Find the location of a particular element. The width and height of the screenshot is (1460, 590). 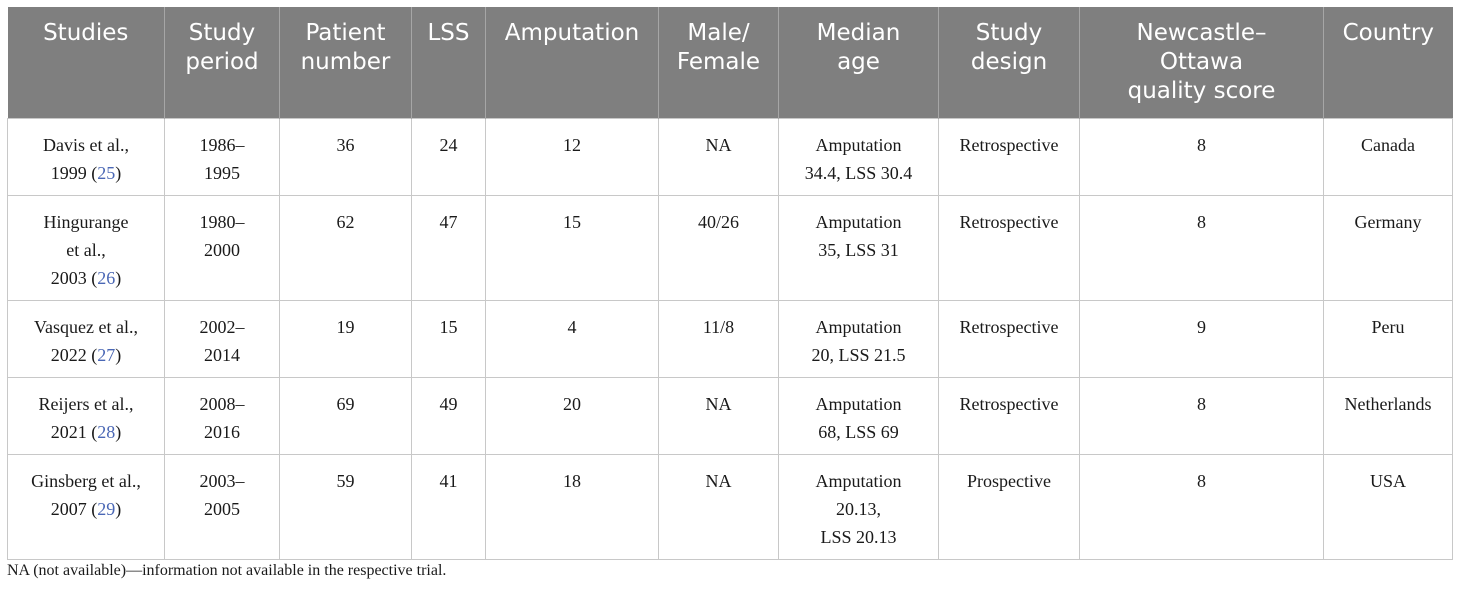

study-cell: Davis et al., 1999 (25) is located at coordinates (86, 157).